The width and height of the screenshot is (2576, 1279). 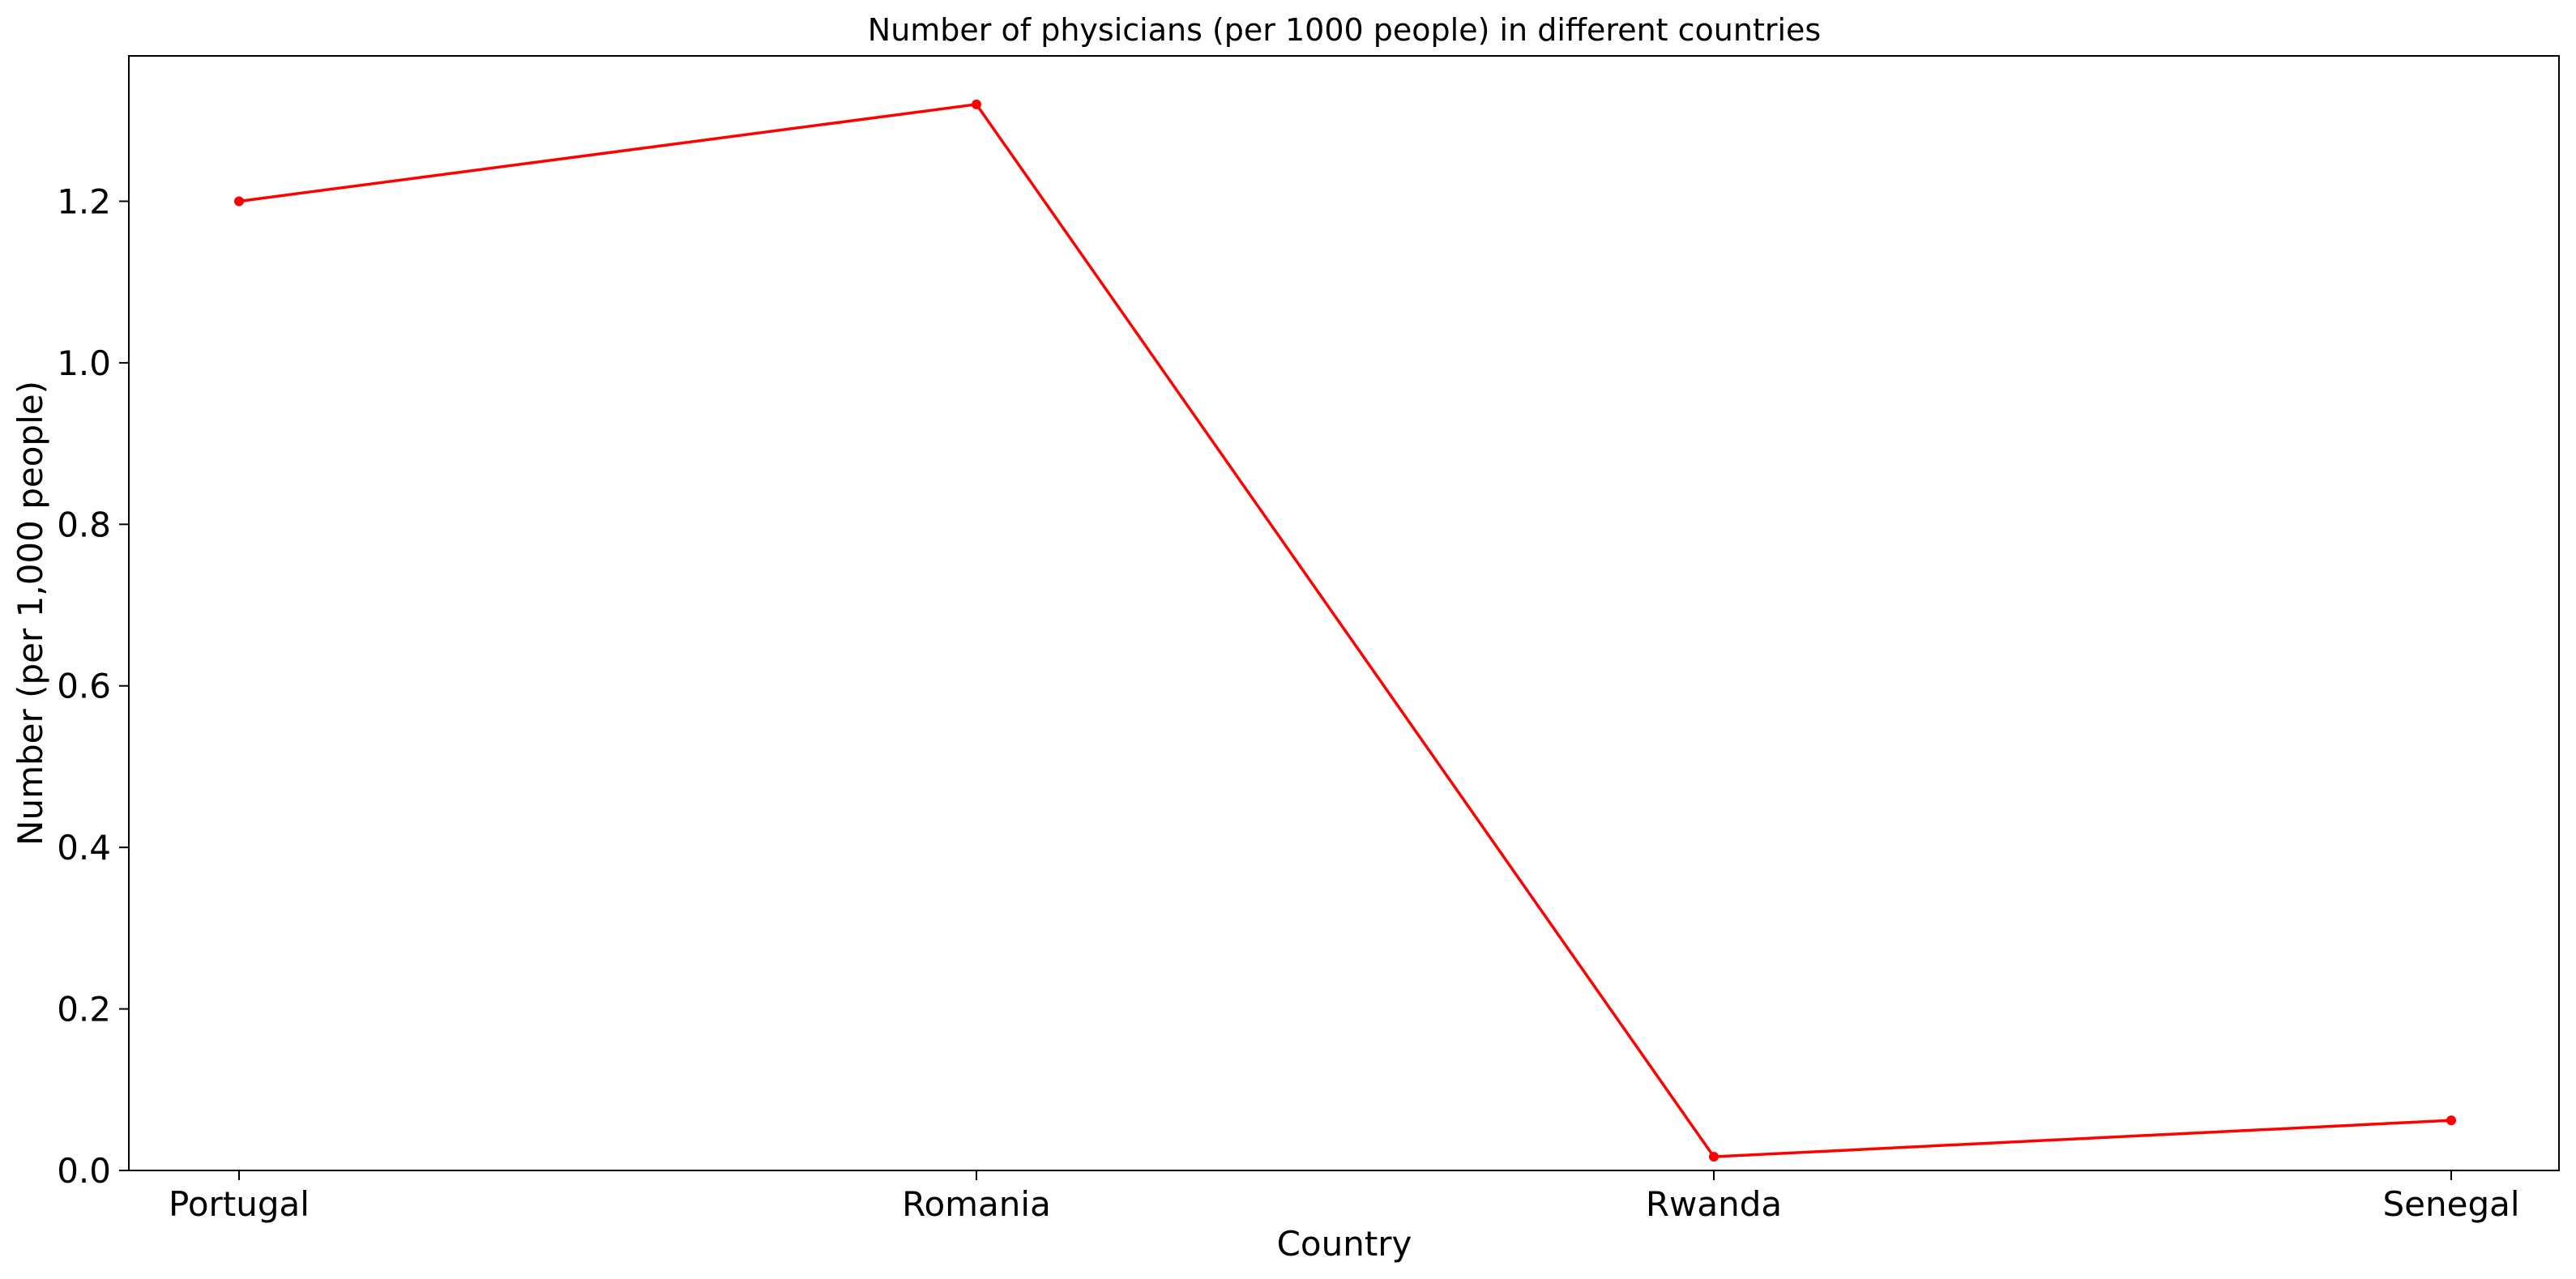 What do you see at coordinates (30, 613) in the screenshot?
I see `y-axis-label: Number (per 1,000 people)` at bounding box center [30, 613].